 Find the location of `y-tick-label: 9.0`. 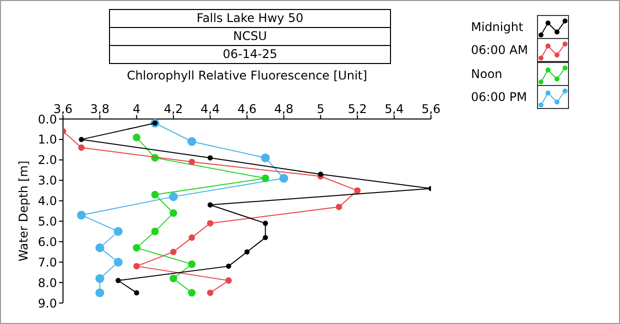

y-tick-label: 9.0 is located at coordinates (47, 303).